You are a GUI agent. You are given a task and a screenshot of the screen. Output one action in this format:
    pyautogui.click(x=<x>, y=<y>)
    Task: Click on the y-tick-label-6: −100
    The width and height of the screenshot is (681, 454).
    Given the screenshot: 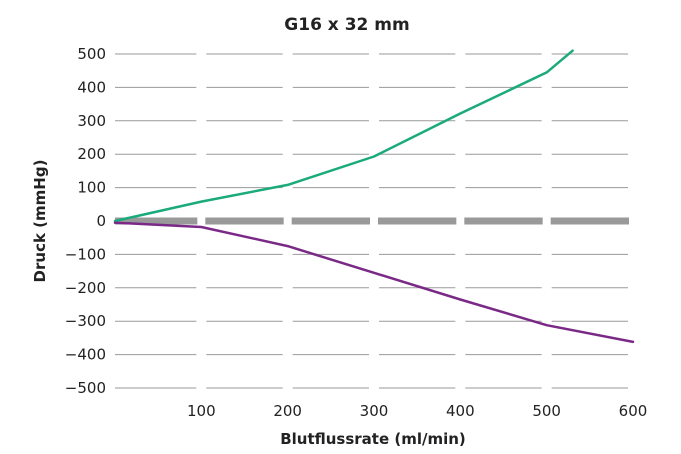 What is the action you would take?
    pyautogui.click(x=85, y=254)
    